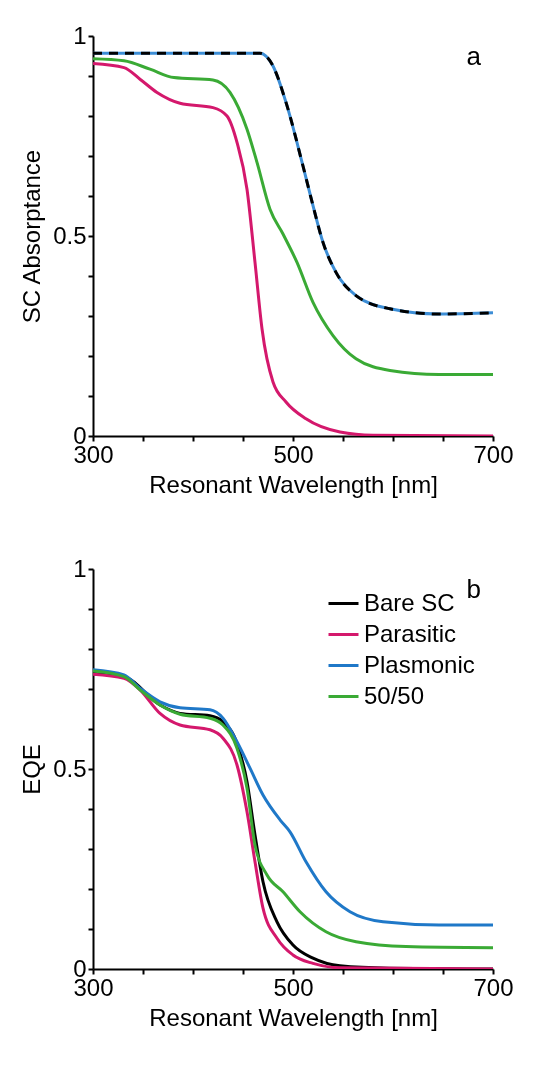 Image resolution: width=551 pixels, height=1074 pixels. What do you see at coordinates (394, 695) in the screenshot?
I see `legend-label: 50/50` at bounding box center [394, 695].